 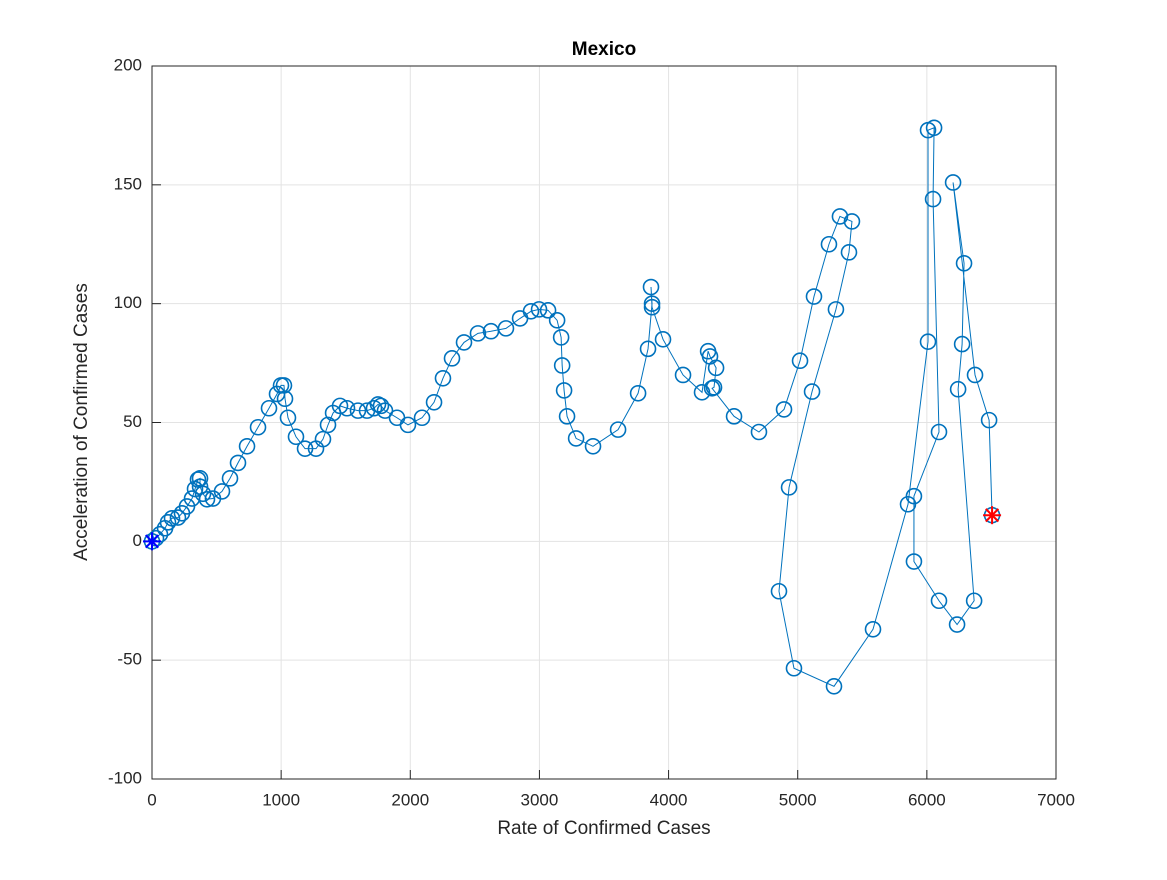 I want to click on chart-title: Mexico, so click(x=604, y=49).